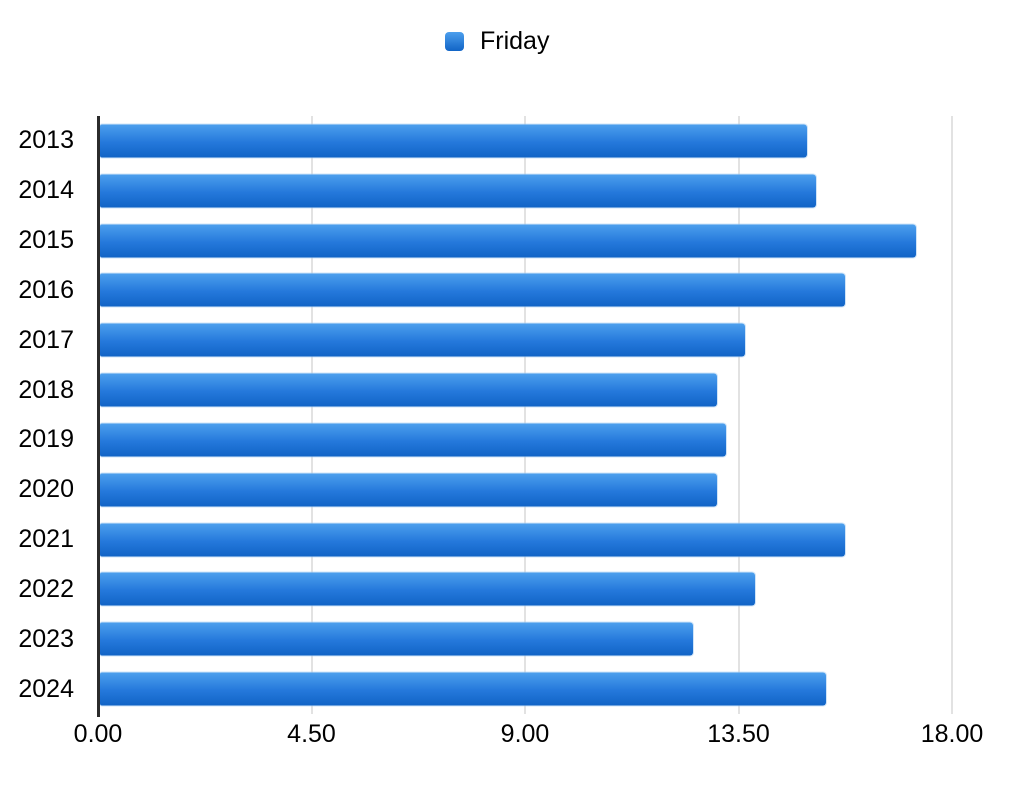 Image resolution: width=1024 pixels, height=788 pixels. I want to click on chart-row: 2019, so click(512, 440).